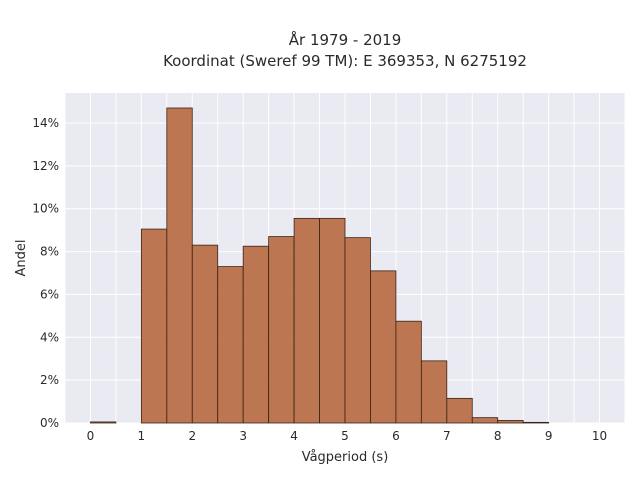 The image size is (640, 480). What do you see at coordinates (192, 436) in the screenshot?
I see `x-tick-label: 2` at bounding box center [192, 436].